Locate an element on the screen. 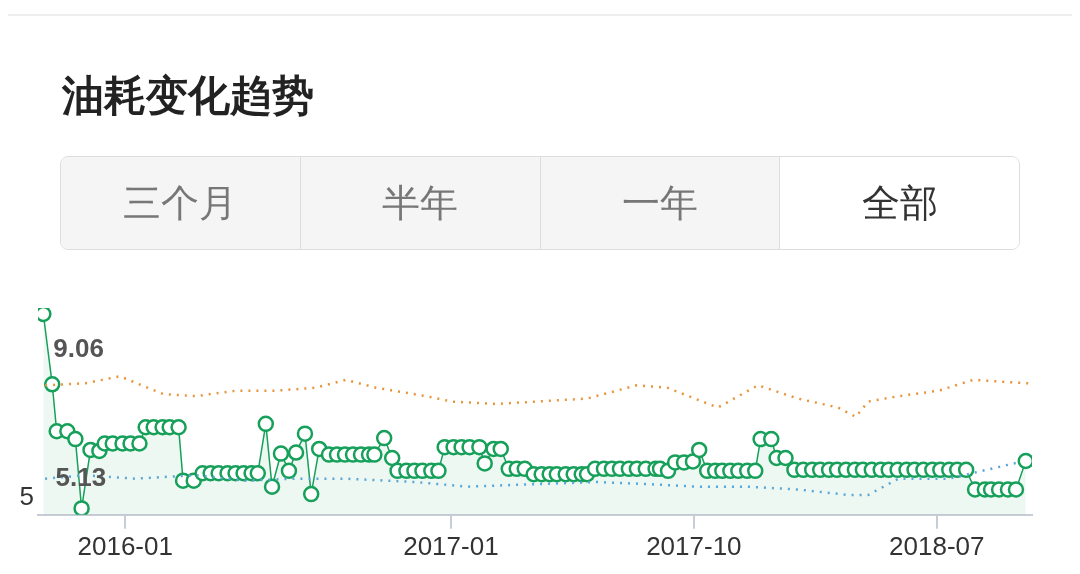  text: 一年 is located at coordinates (659, 203).